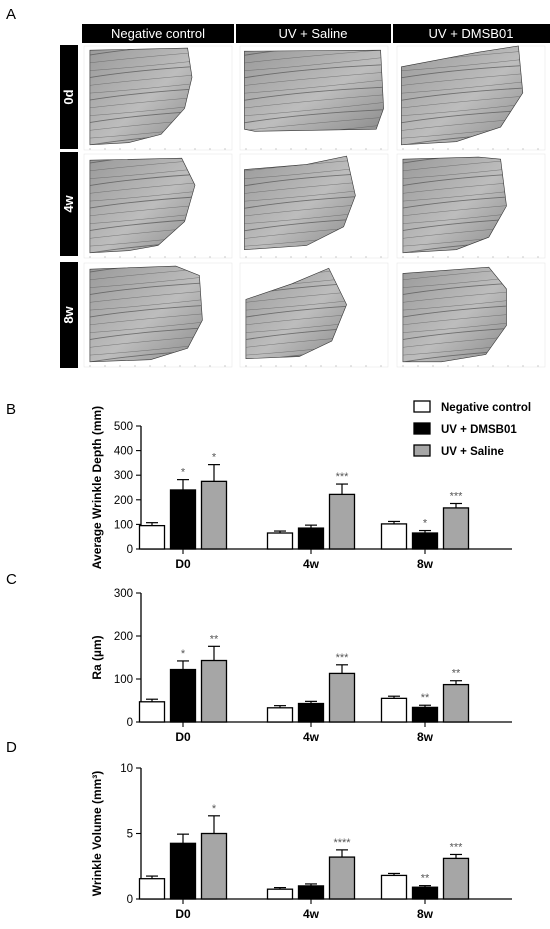 The image size is (550, 929). Describe the element at coordinates (422, 406) in the screenshot. I see `legend-swatch-negative-control` at that location.